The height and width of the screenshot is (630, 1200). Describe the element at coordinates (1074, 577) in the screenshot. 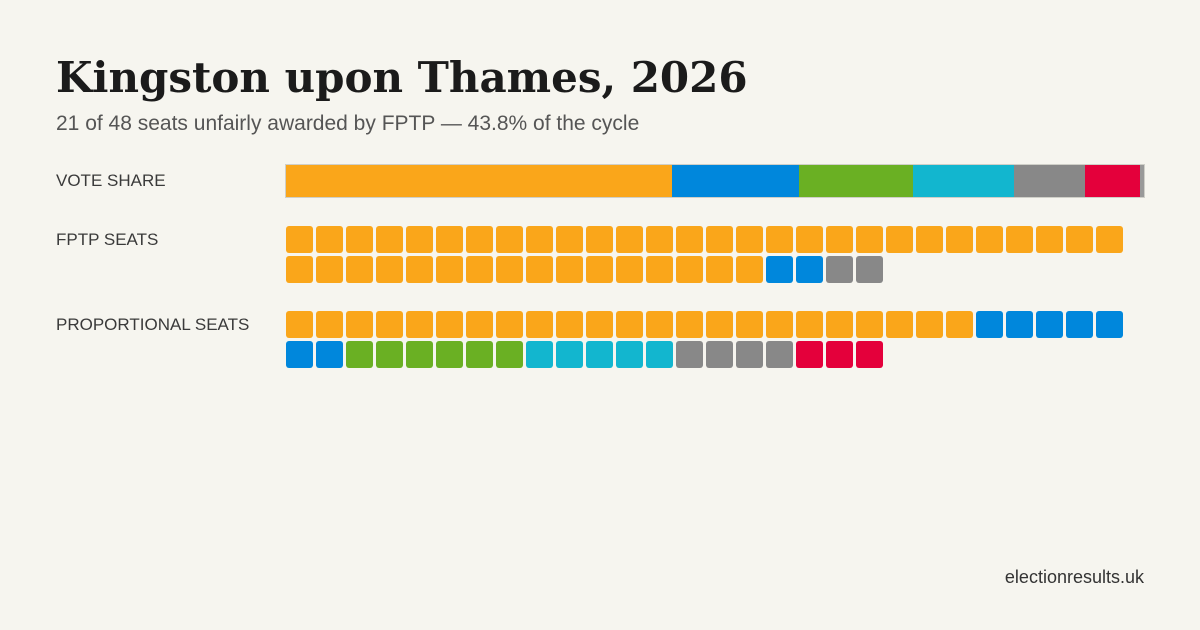

I see `site-footer-credit: electionresults.uk` at that location.